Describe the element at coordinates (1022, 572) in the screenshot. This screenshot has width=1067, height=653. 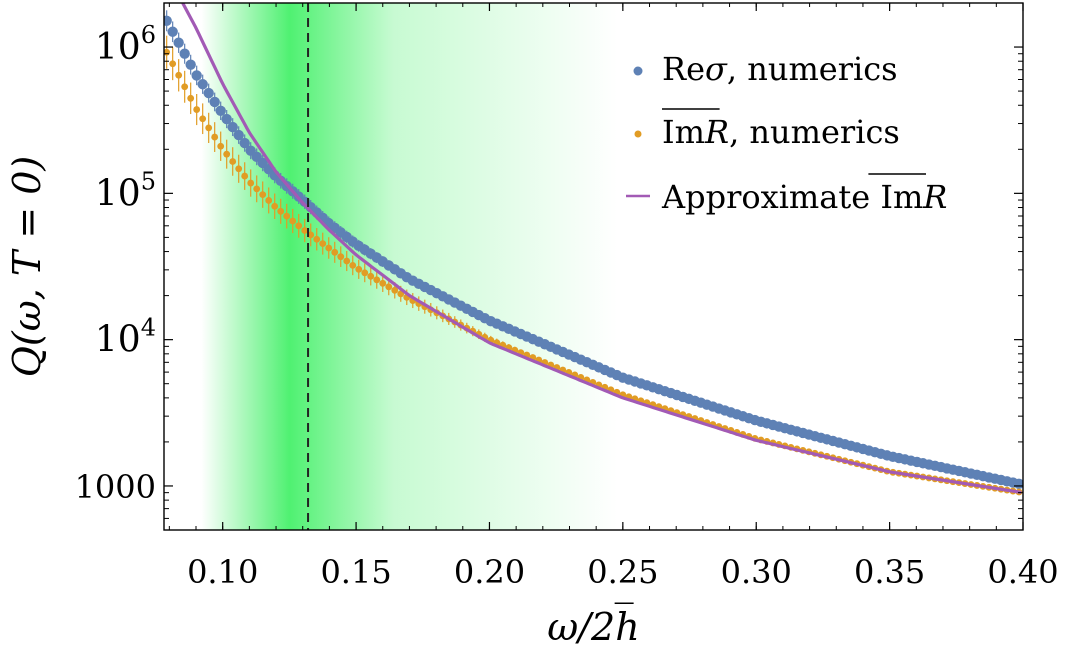
I see `x-tick-label: 0.40` at that location.